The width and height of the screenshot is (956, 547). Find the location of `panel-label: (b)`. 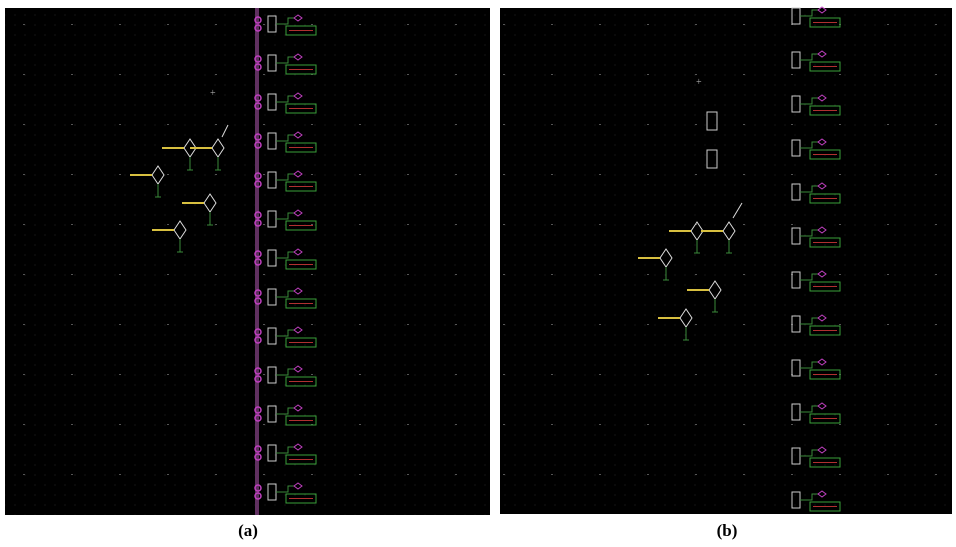

panel-label: (b) is located at coordinates (727, 530).